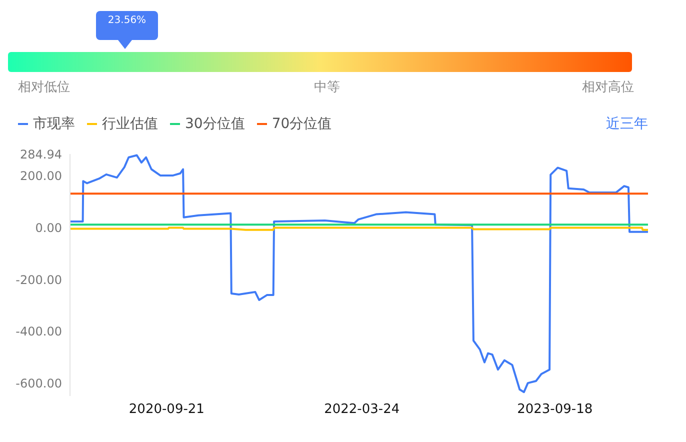  I want to click on y-tick-label: 284.94, so click(41, 154).